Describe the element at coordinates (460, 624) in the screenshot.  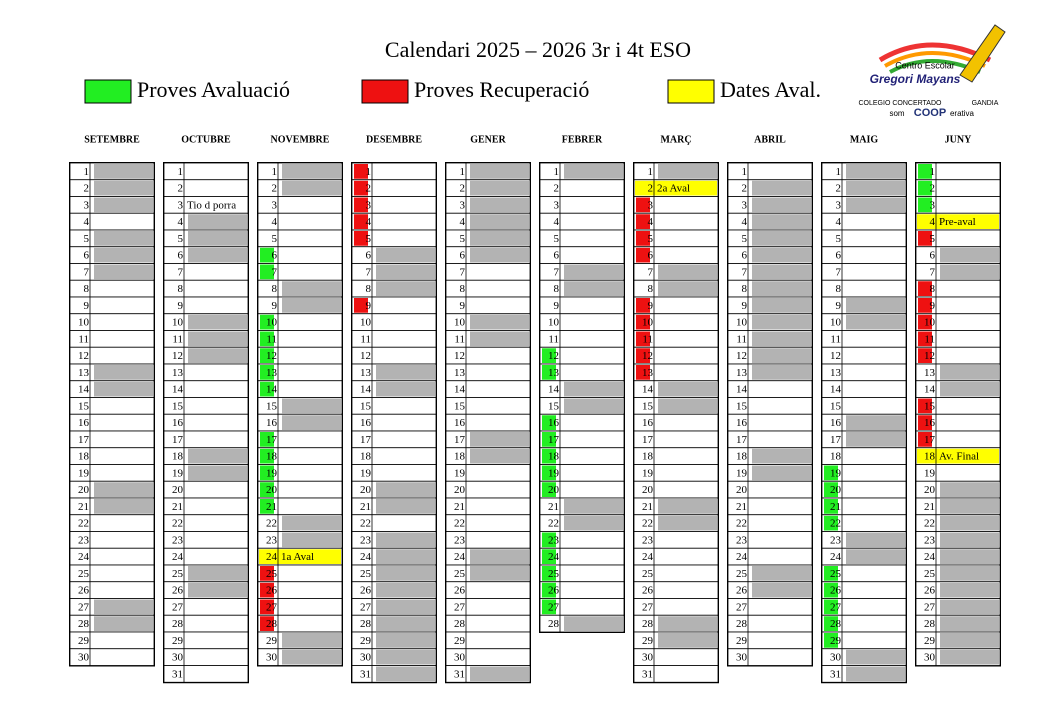
I see `day-number: 28` at that location.